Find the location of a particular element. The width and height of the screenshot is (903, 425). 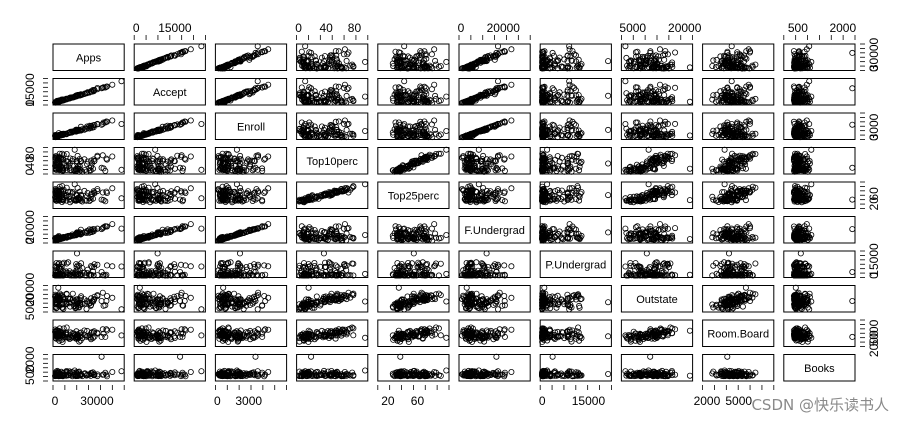

variable-label-Accept: Accept is located at coordinates (170, 93).